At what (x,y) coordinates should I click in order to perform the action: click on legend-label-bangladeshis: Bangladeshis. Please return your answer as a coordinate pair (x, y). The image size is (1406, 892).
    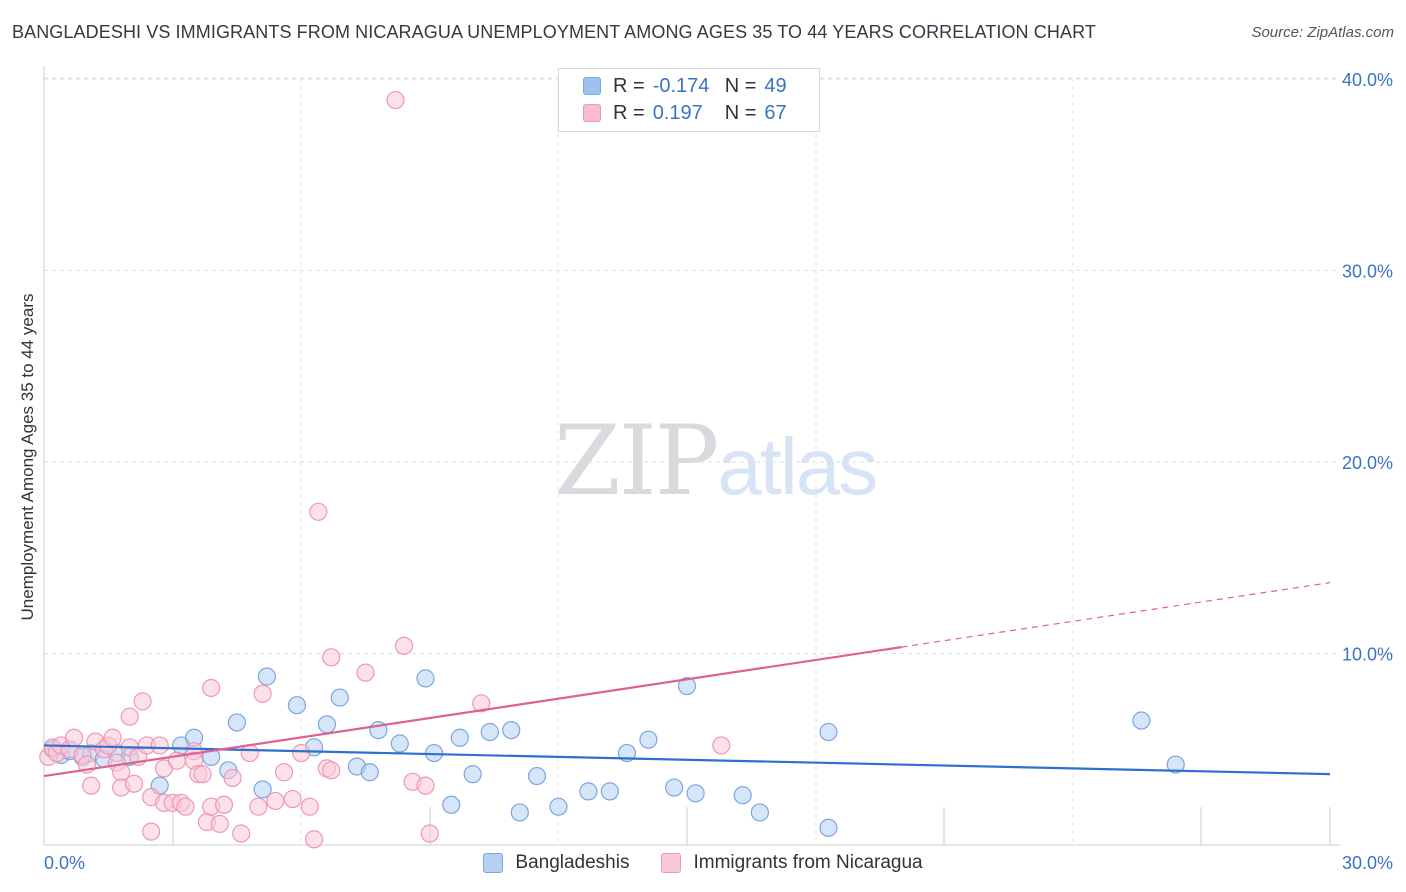
    Looking at the image, I should click on (572, 862).